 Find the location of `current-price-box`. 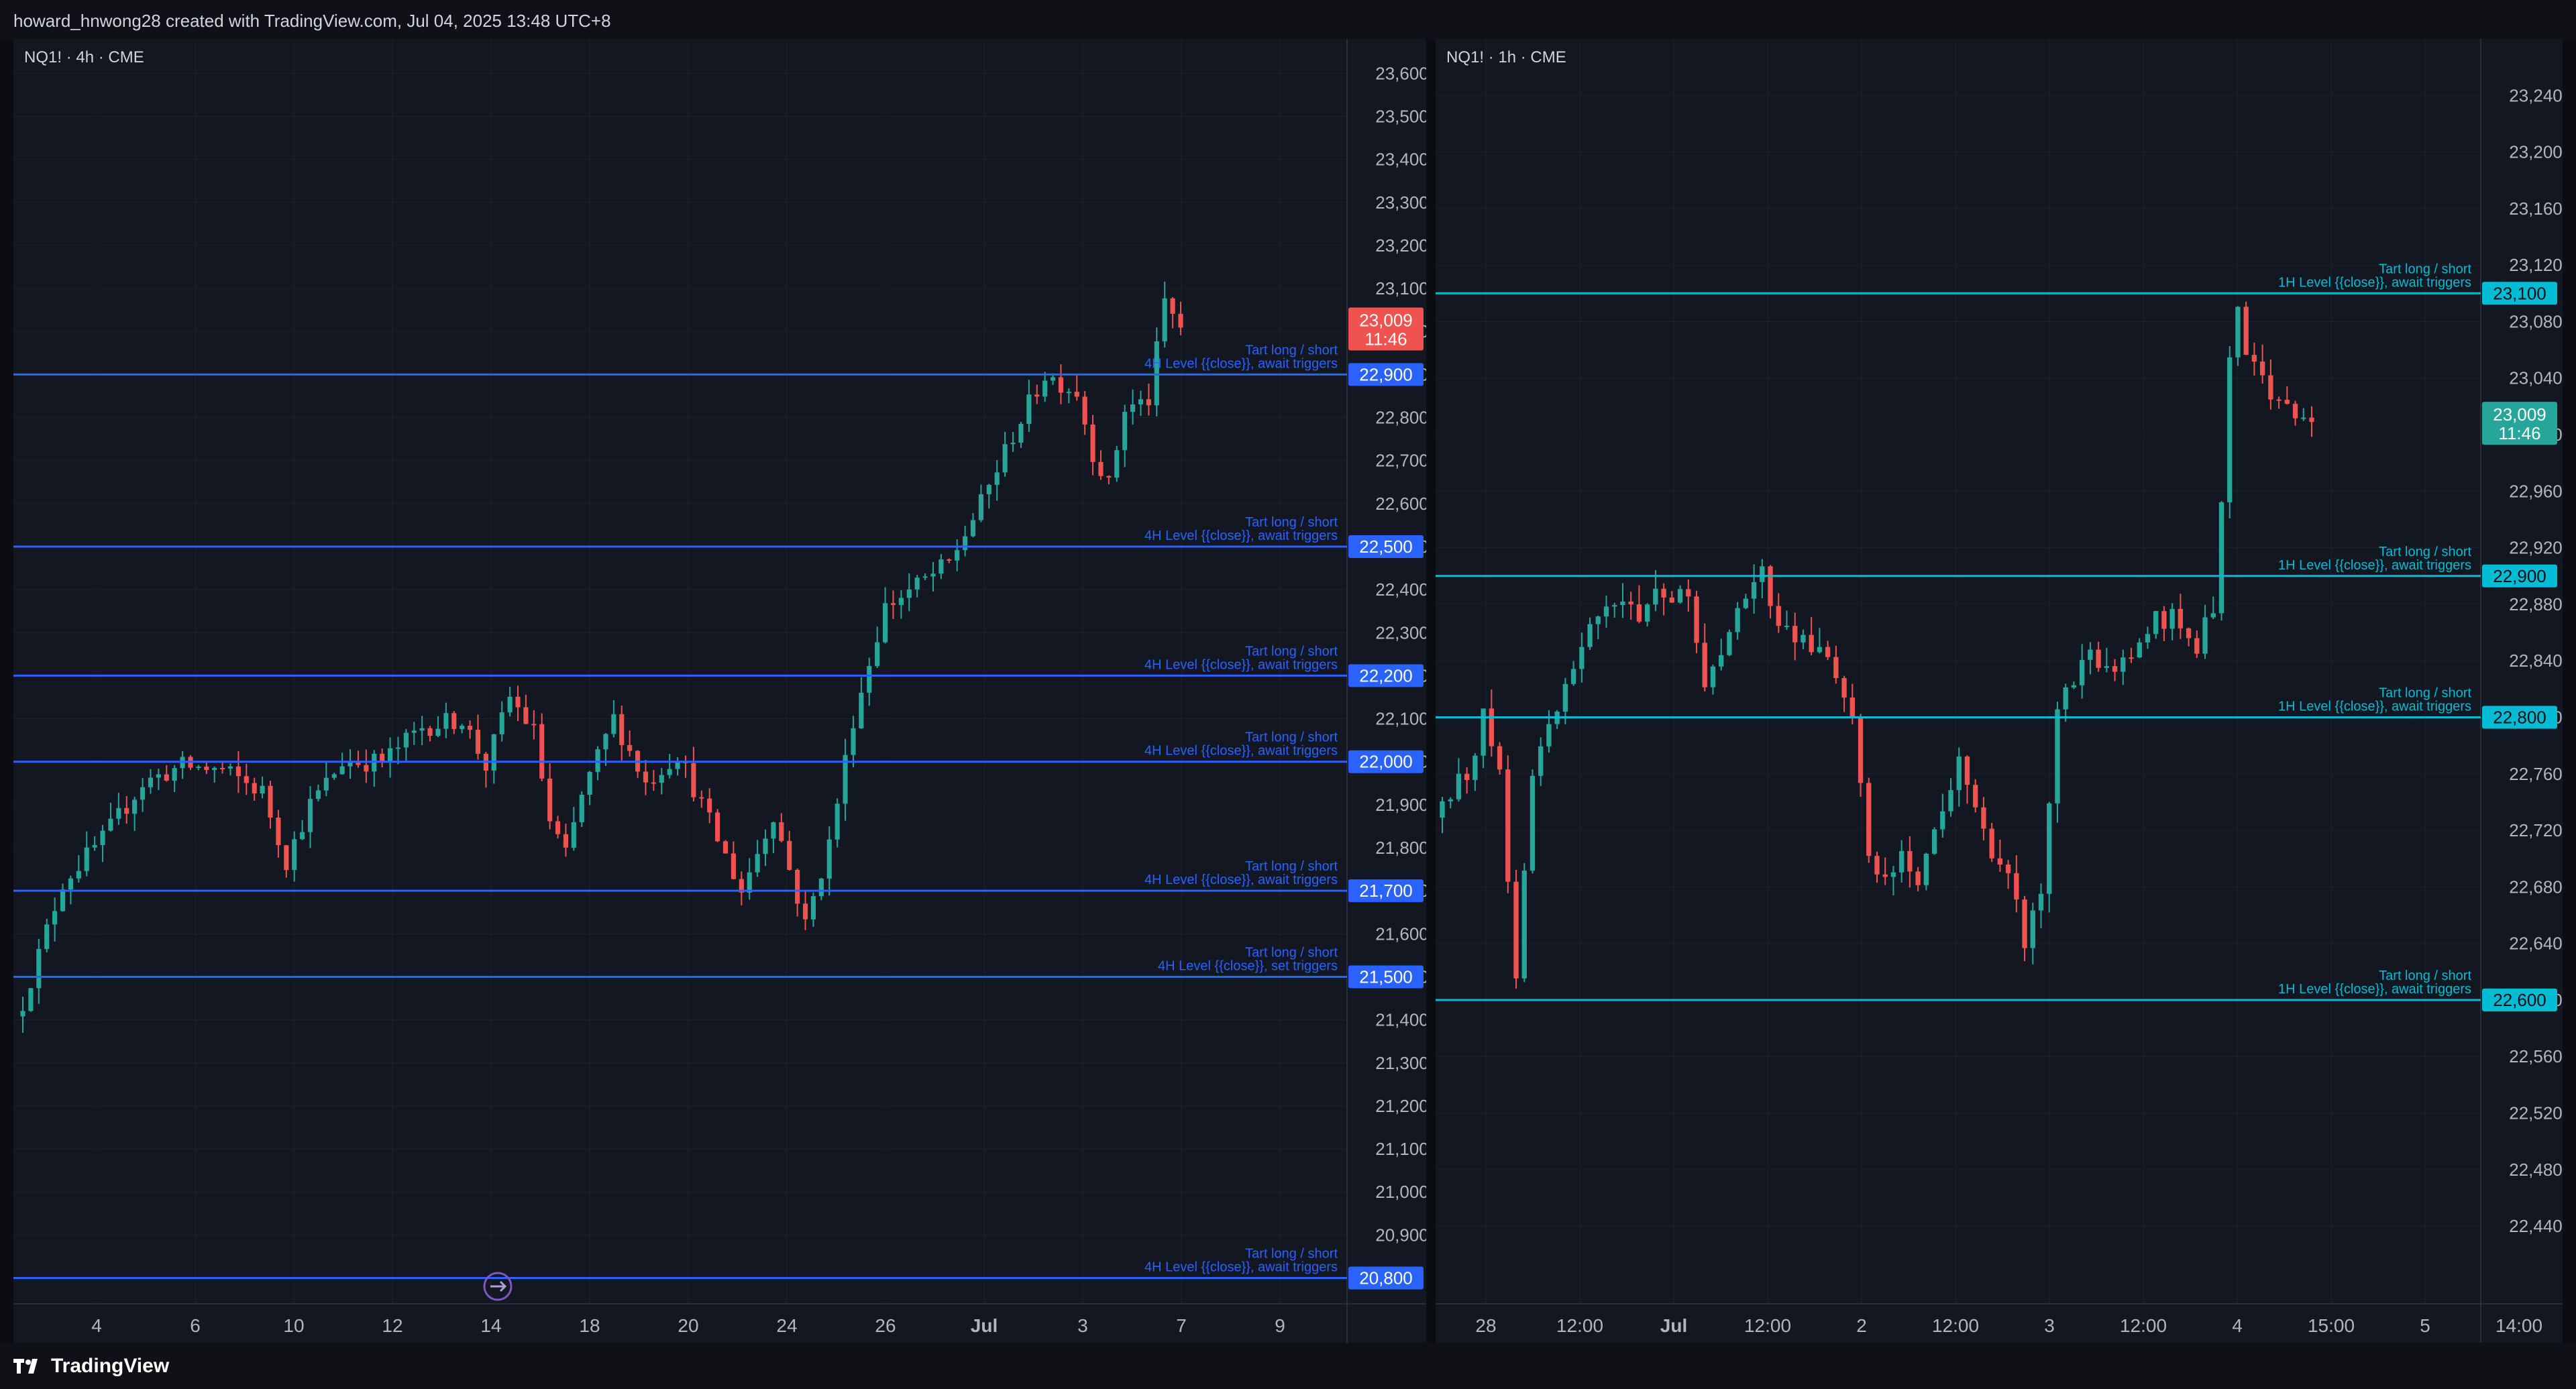

current-price-box is located at coordinates (1386, 329).